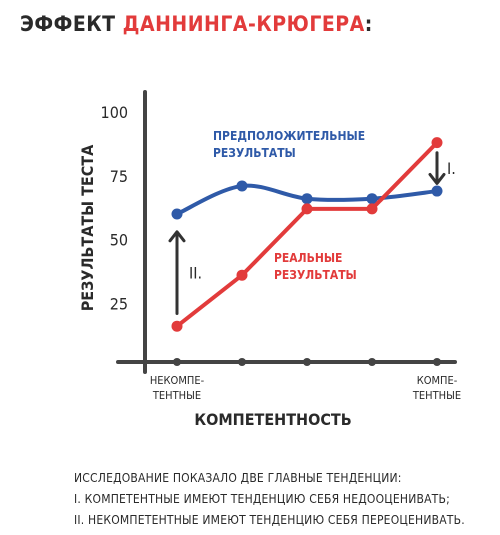 This screenshot has height=535, width=500. Describe the element at coordinates (315, 275) in the screenshot. I see `actual-series-label: РЕЗУЛЬТАТЫ` at that location.